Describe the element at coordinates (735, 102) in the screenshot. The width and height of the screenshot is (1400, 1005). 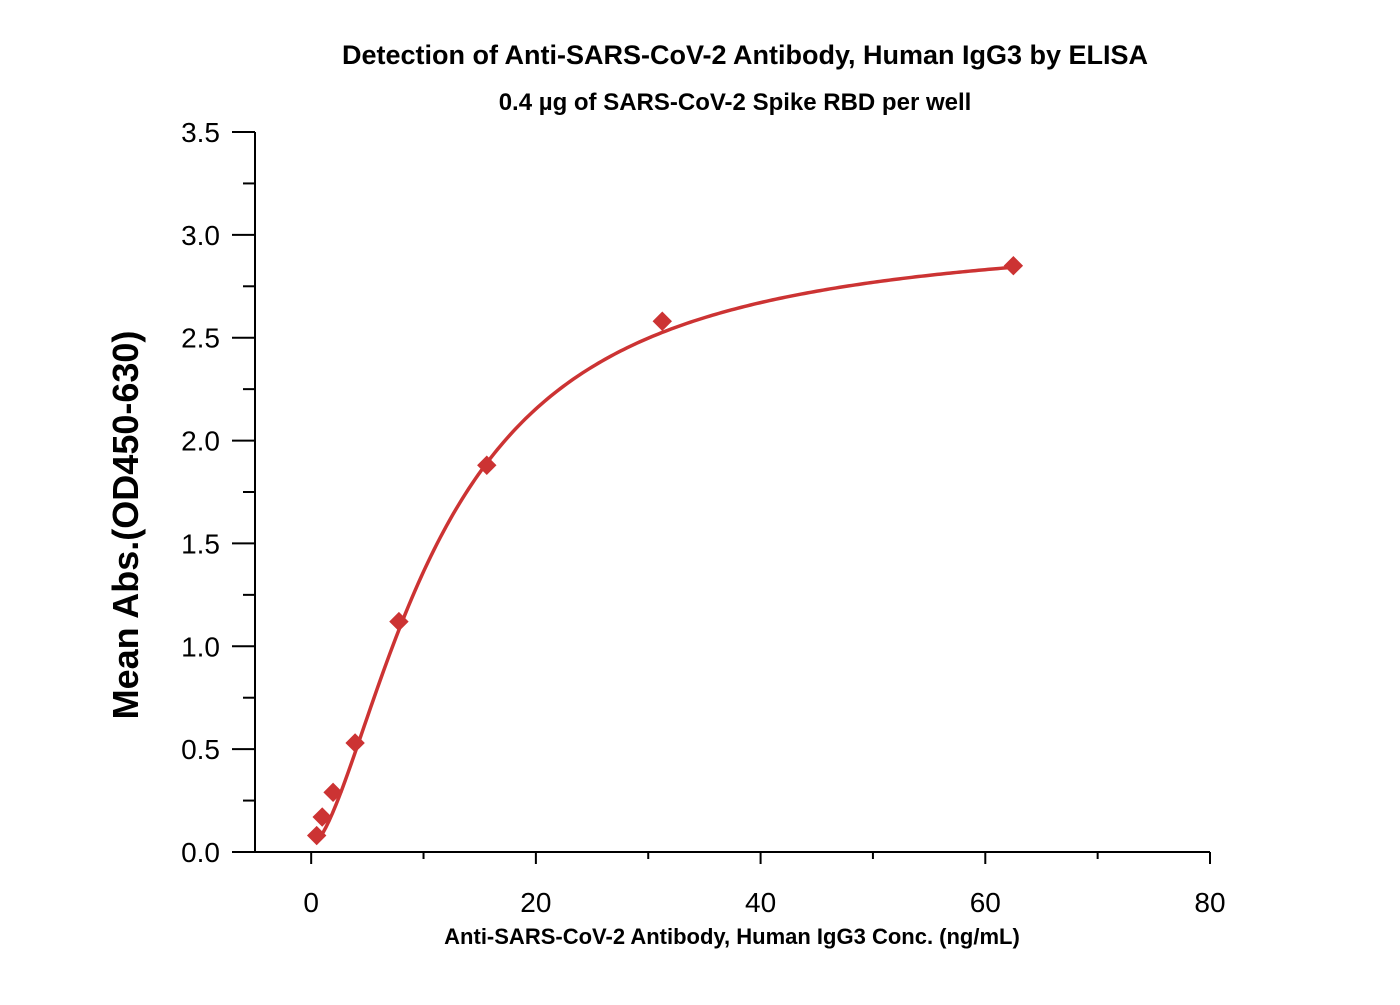
I see `chart-subtitle: 0.4 µg of SARS-CoV-2 Spike RBD per well` at that location.